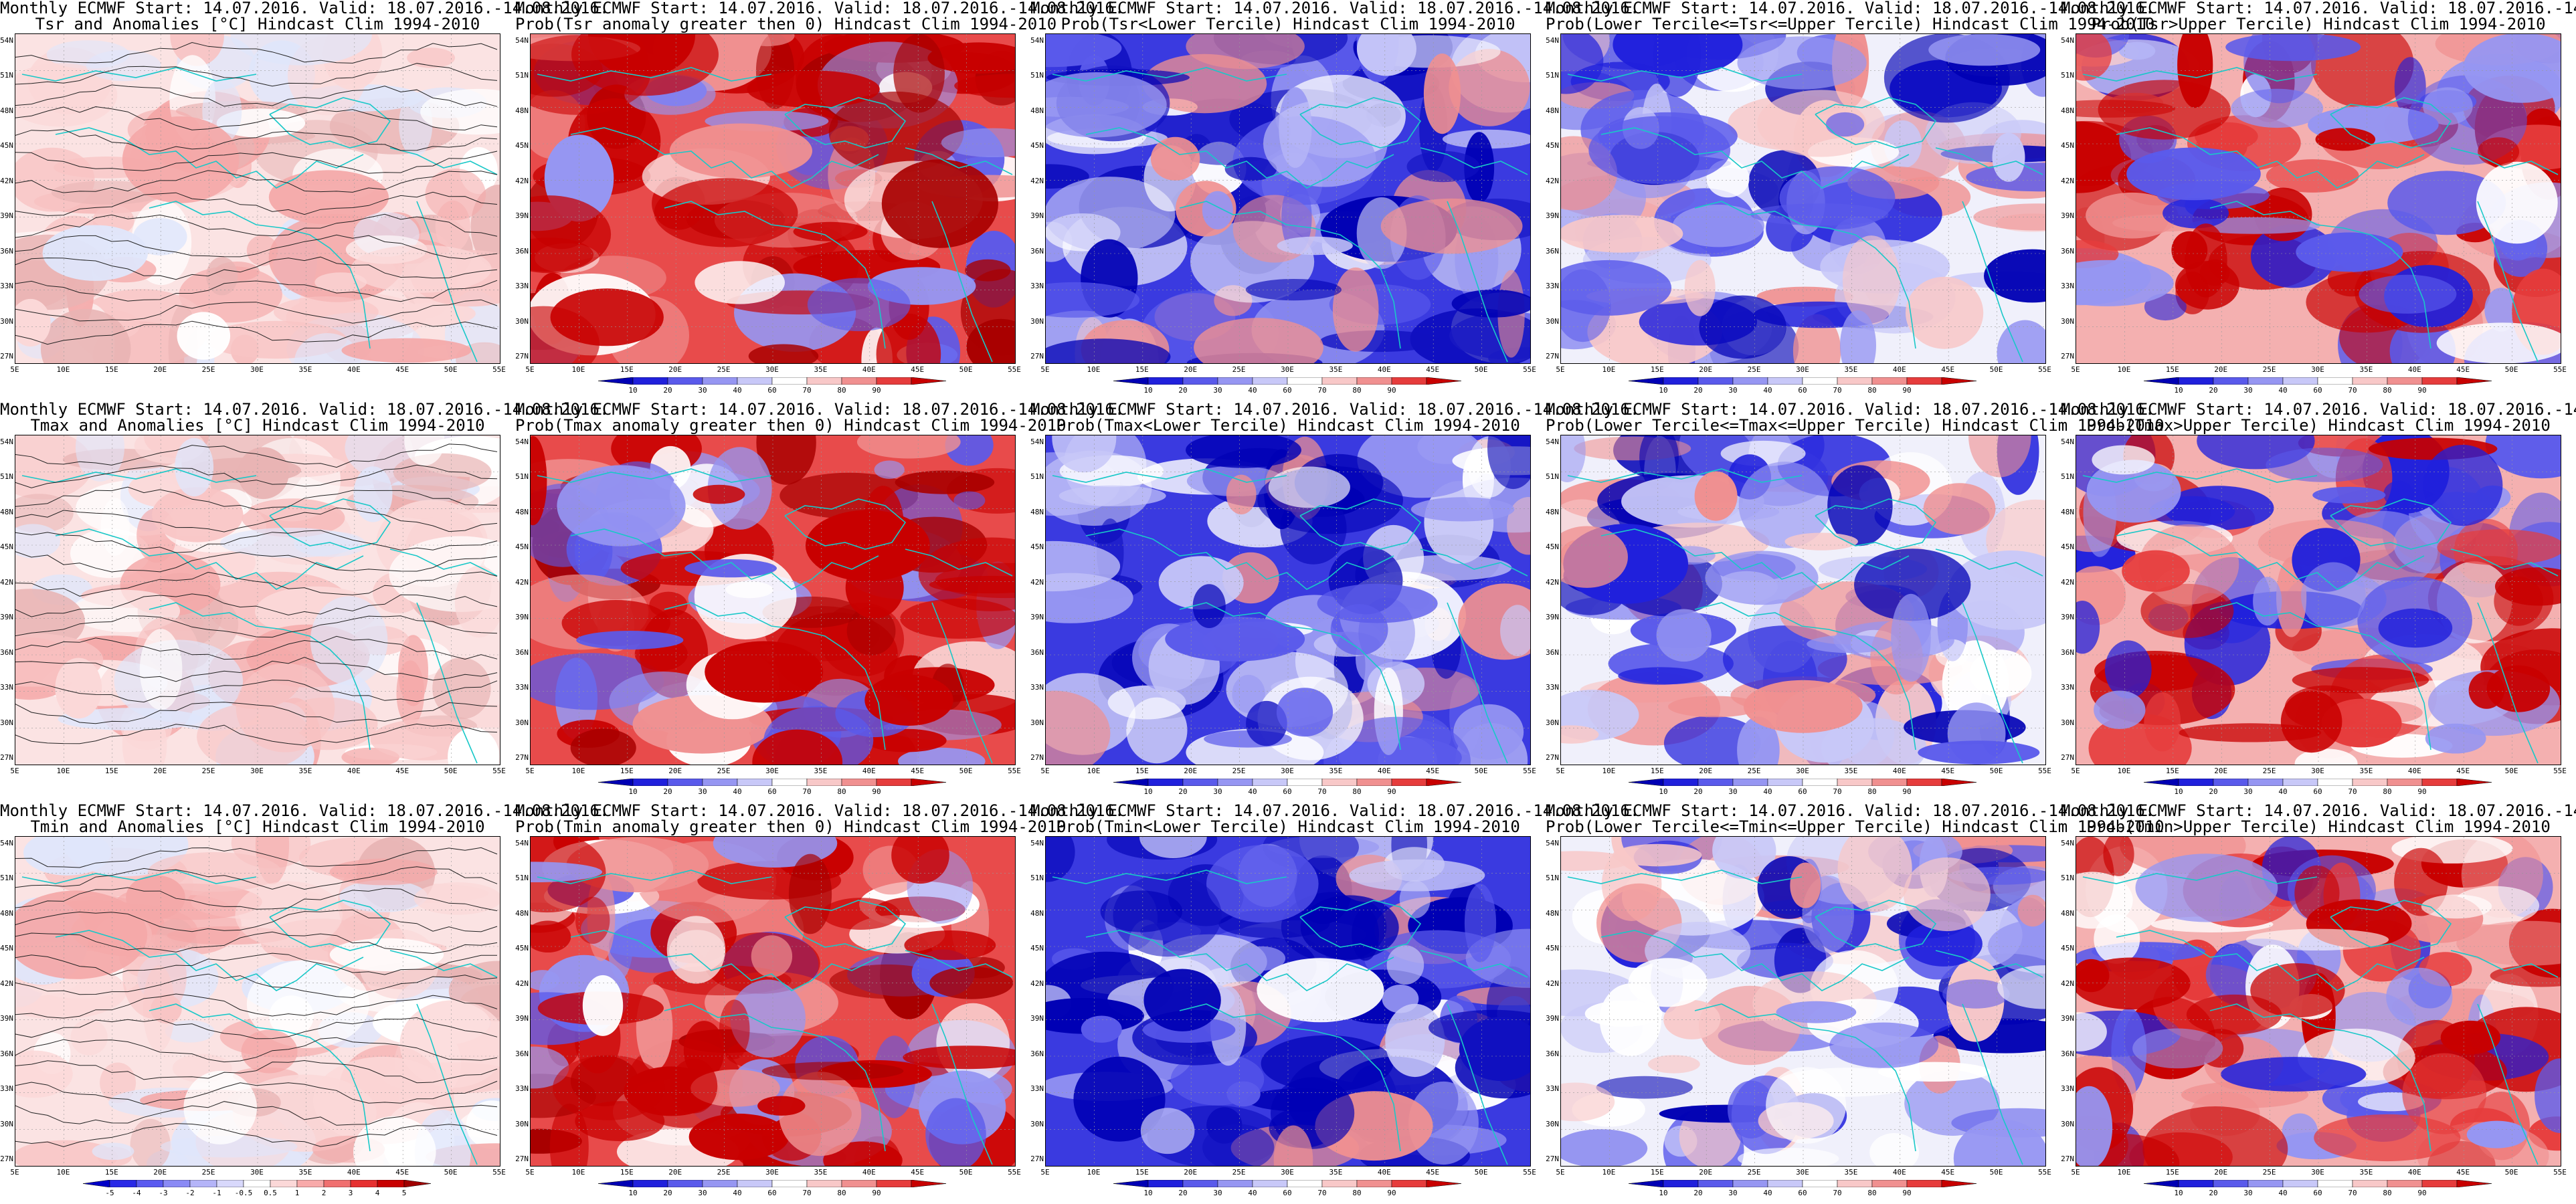 This screenshot has width=2576, height=1204. What do you see at coordinates (1217, 791) in the screenshot?
I see `colorbar-tick-label: 30` at bounding box center [1217, 791].